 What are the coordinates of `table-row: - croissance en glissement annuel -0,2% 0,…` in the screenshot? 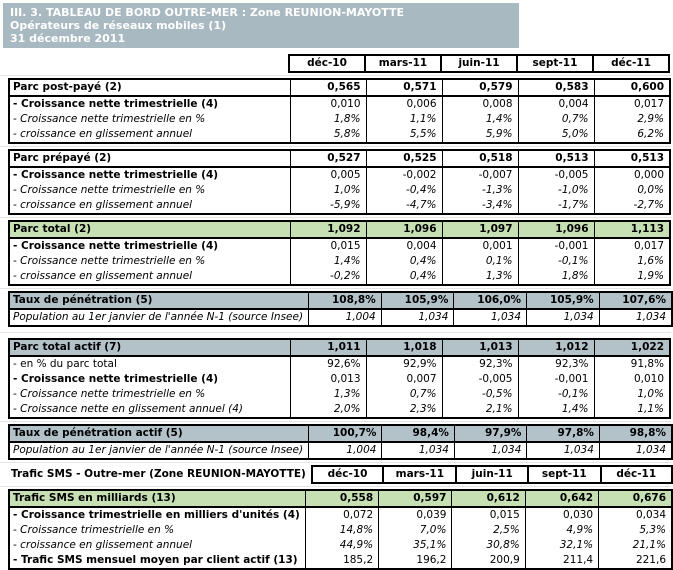 It's located at (339, 277).